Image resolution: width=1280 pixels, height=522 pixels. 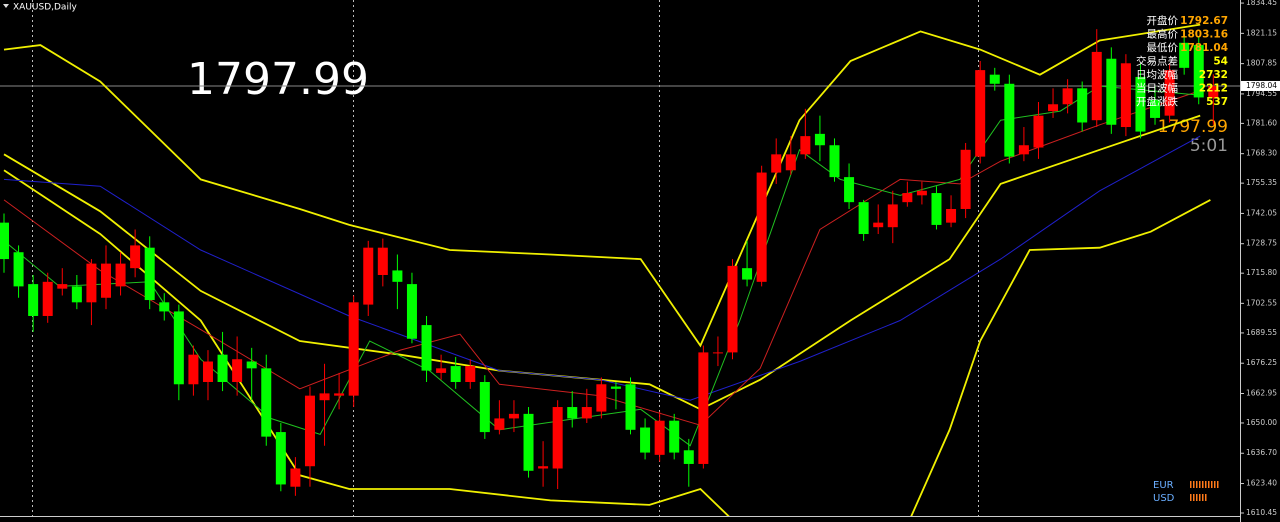 What do you see at coordinates (1261, 243) in the screenshot?
I see `y-tick-label: 1728.75` at bounding box center [1261, 243].